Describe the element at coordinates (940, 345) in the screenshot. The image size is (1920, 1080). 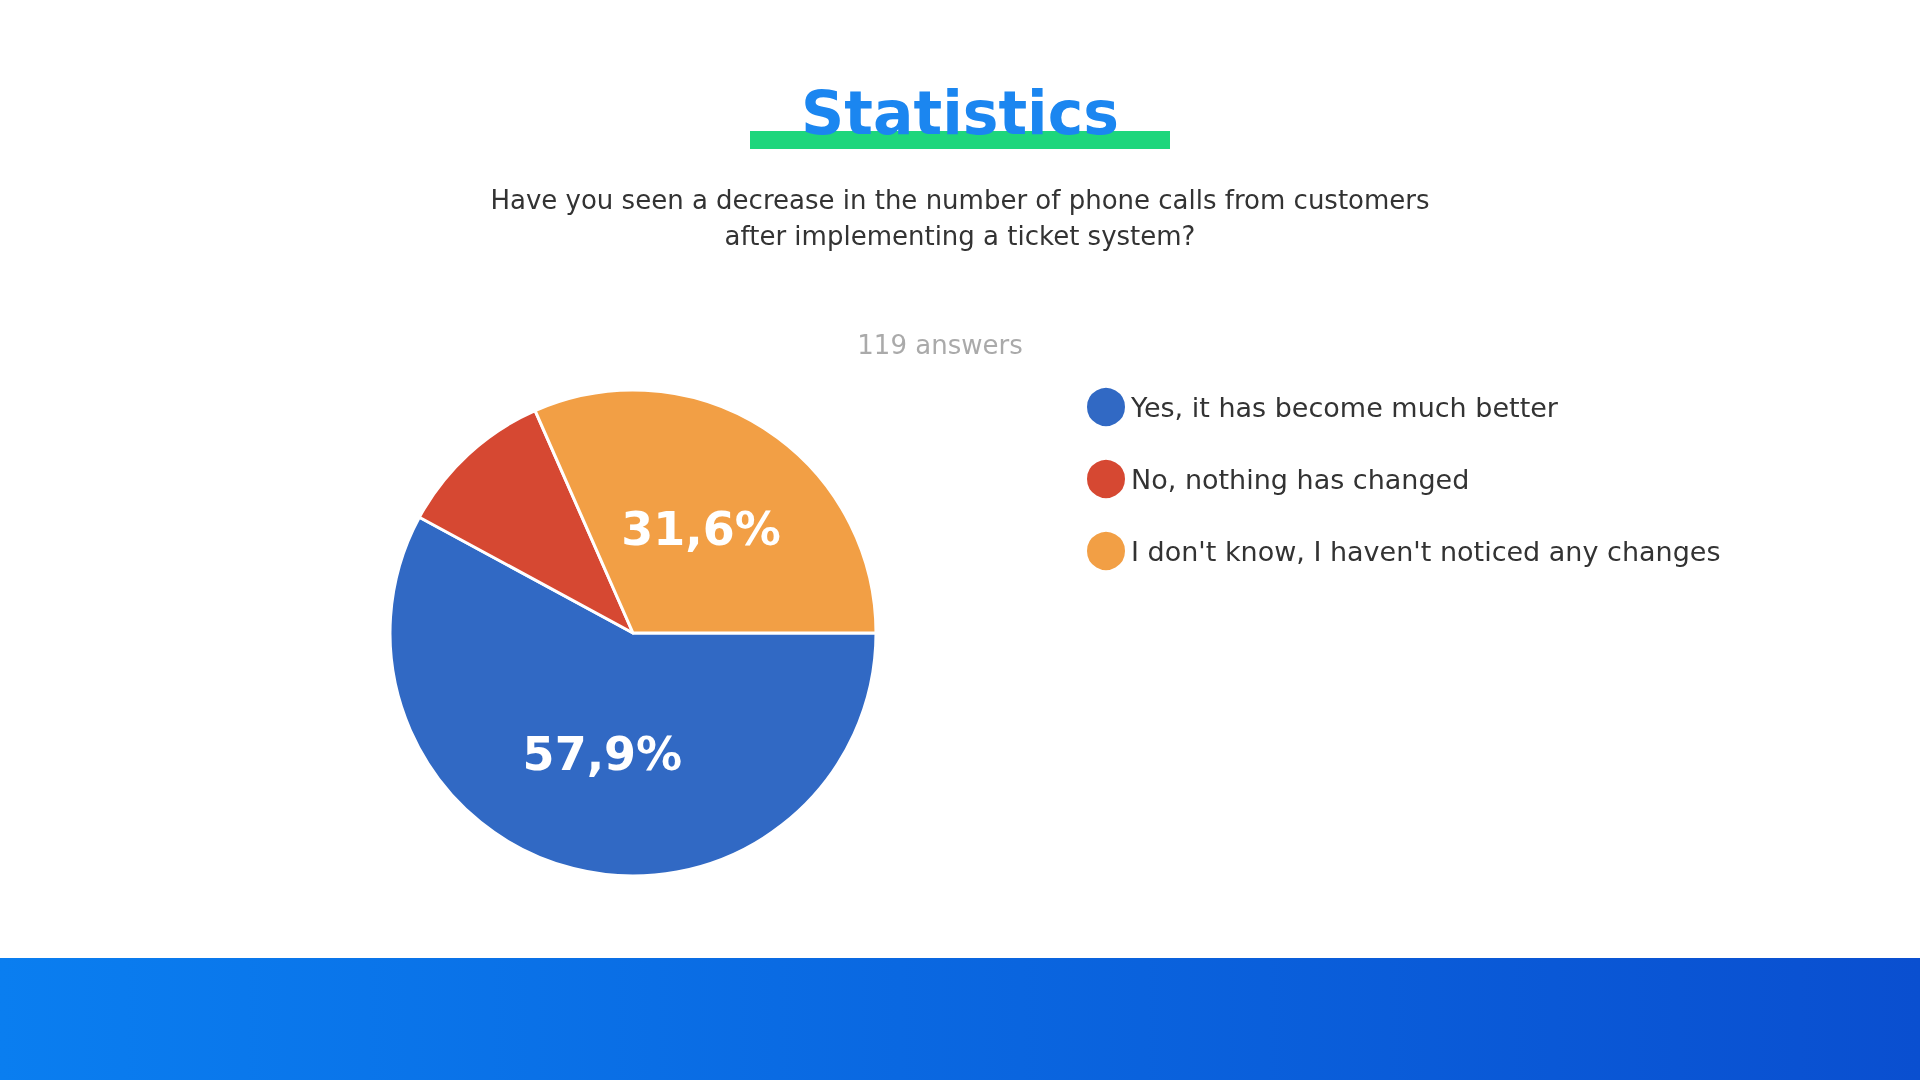
I see `text: 119 answers` at that location.